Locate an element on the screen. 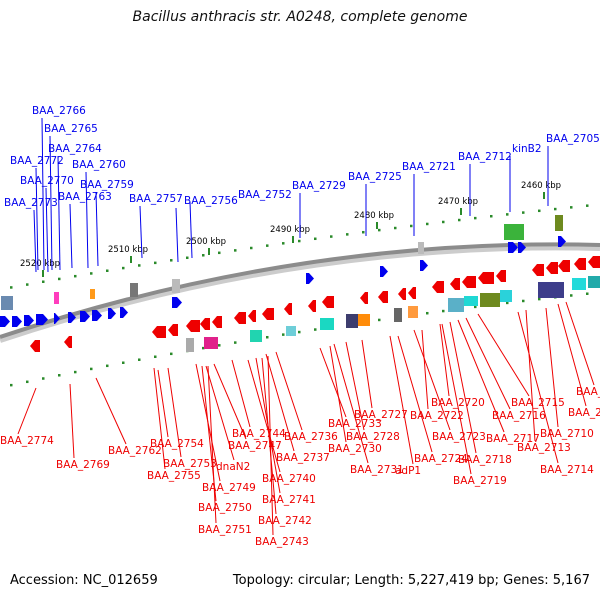 This screenshot has width=600, height=600. bottom-gene-label: BAA_2718 is located at coordinates (485, 460).